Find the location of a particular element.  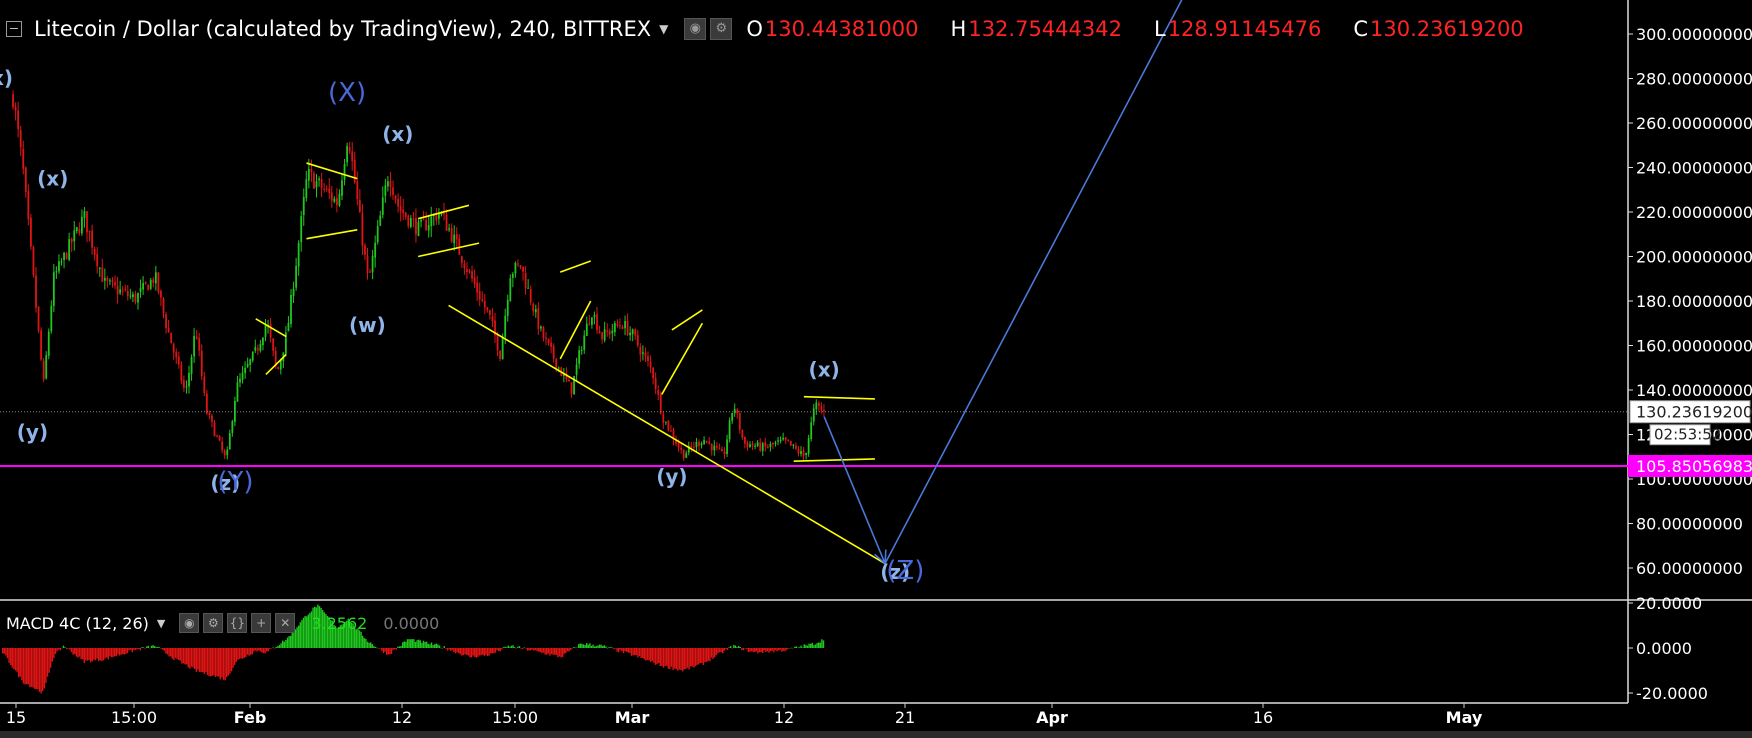

close-icon: ✕ is located at coordinates (285, 623).